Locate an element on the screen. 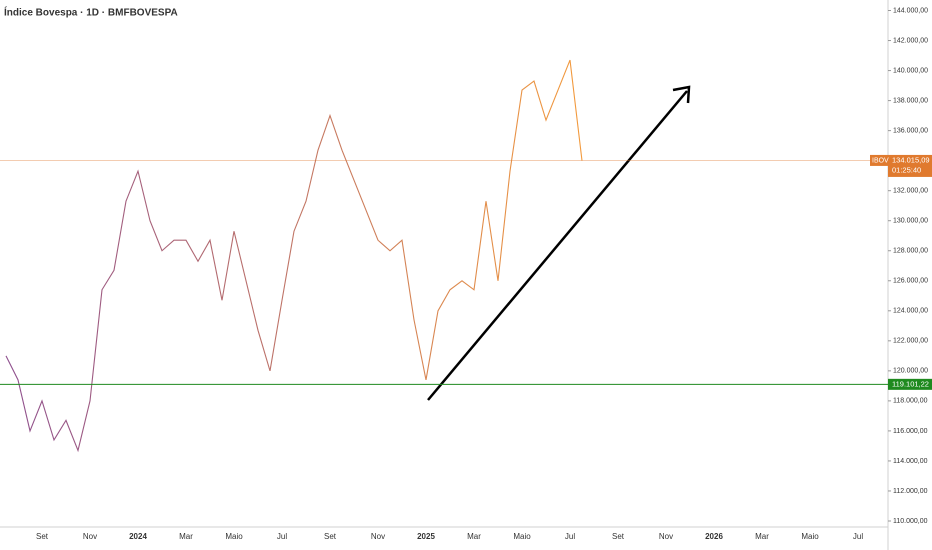  chart-title: Índice Bovespa · 1D · BMFBOVESPA is located at coordinates (91, 12).